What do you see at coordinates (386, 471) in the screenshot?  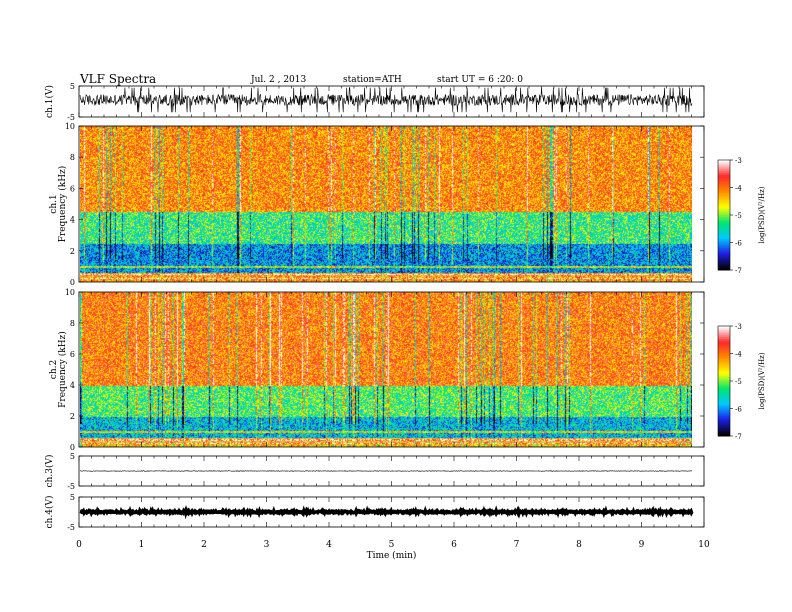 I see `ch3-waveform-line` at bounding box center [386, 471].